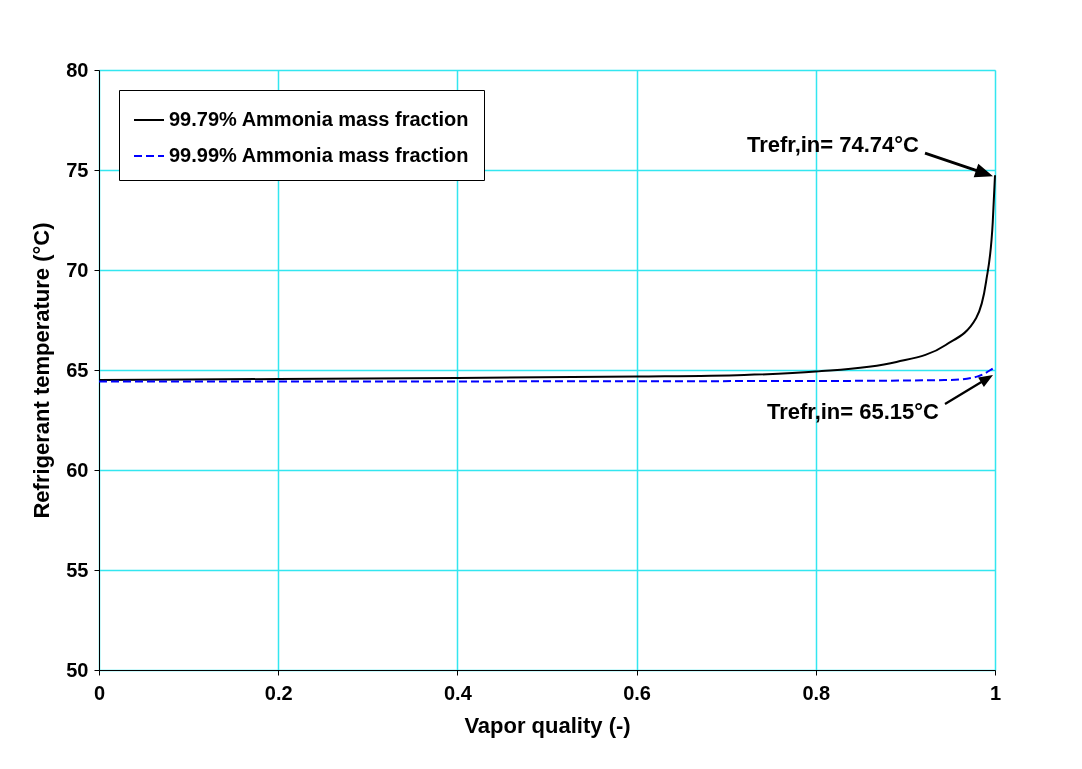 The width and height of the screenshot is (1082, 769). Describe the element at coordinates (278, 692) in the screenshot. I see `x-tick-label: 0.2` at that location.